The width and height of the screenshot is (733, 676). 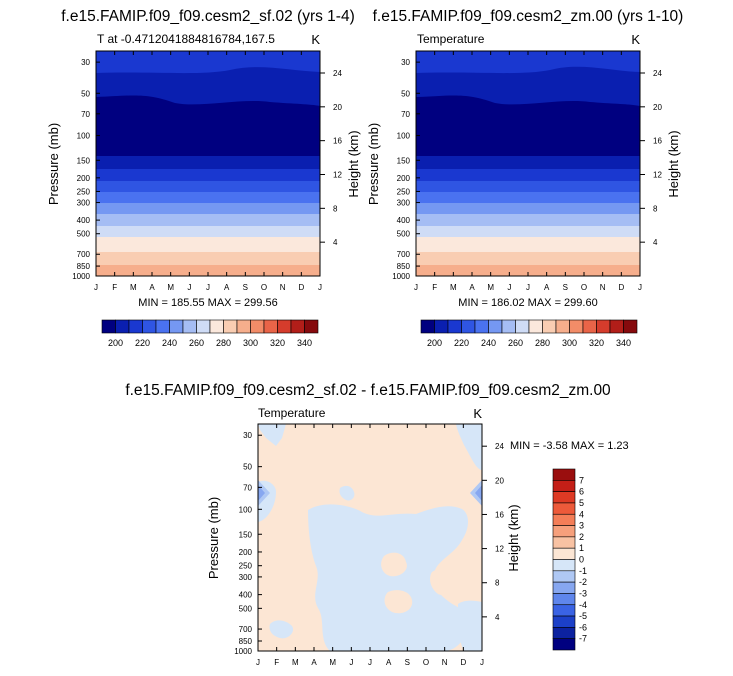 I want to click on colorbar-label: 7, so click(x=581, y=480).